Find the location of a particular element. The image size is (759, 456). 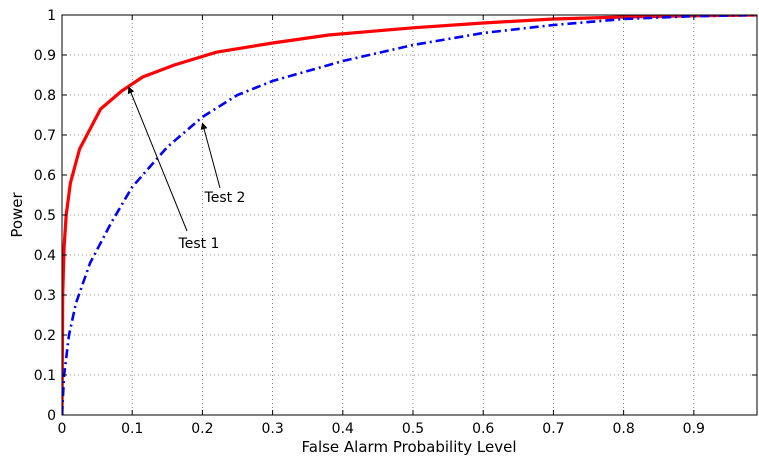

x-tick-label: 0.9 is located at coordinates (694, 429).